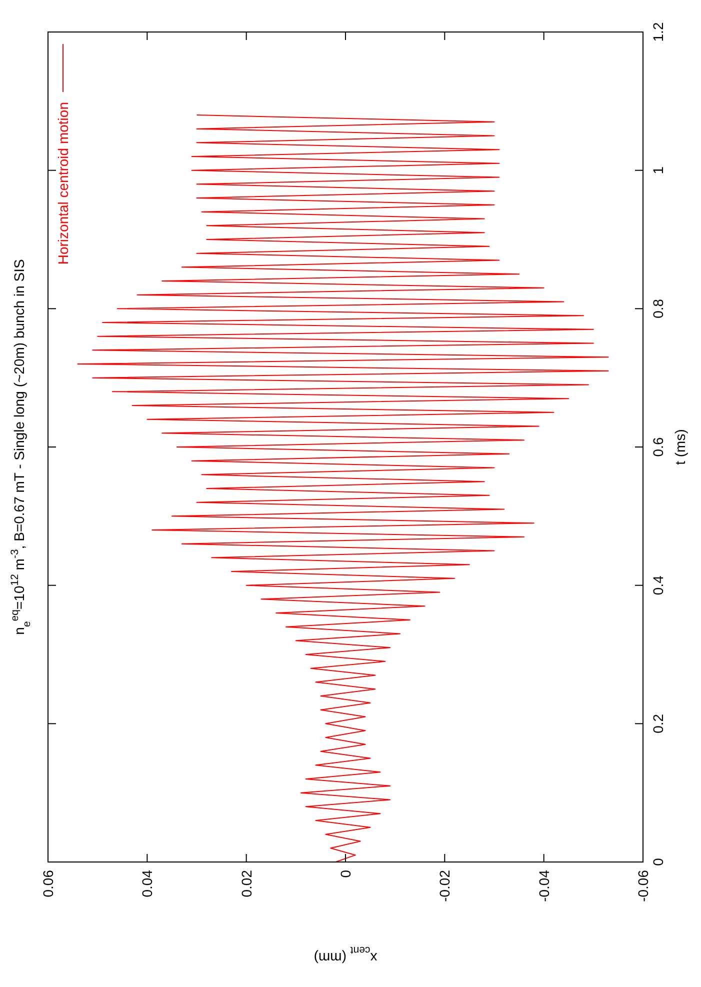 This screenshot has height=987, width=701. What do you see at coordinates (643, 886) in the screenshot?
I see `x-tick-label: -0.06` at bounding box center [643, 886].